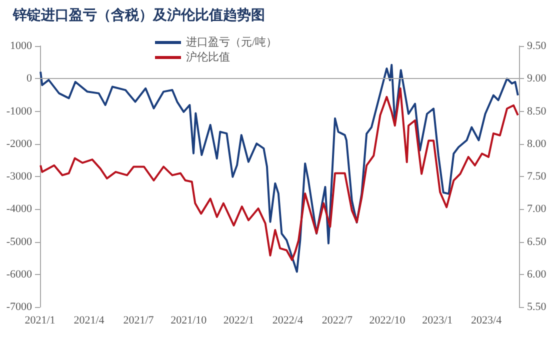  I want to click on y2-tick-label: 9.00, so click(537, 78).